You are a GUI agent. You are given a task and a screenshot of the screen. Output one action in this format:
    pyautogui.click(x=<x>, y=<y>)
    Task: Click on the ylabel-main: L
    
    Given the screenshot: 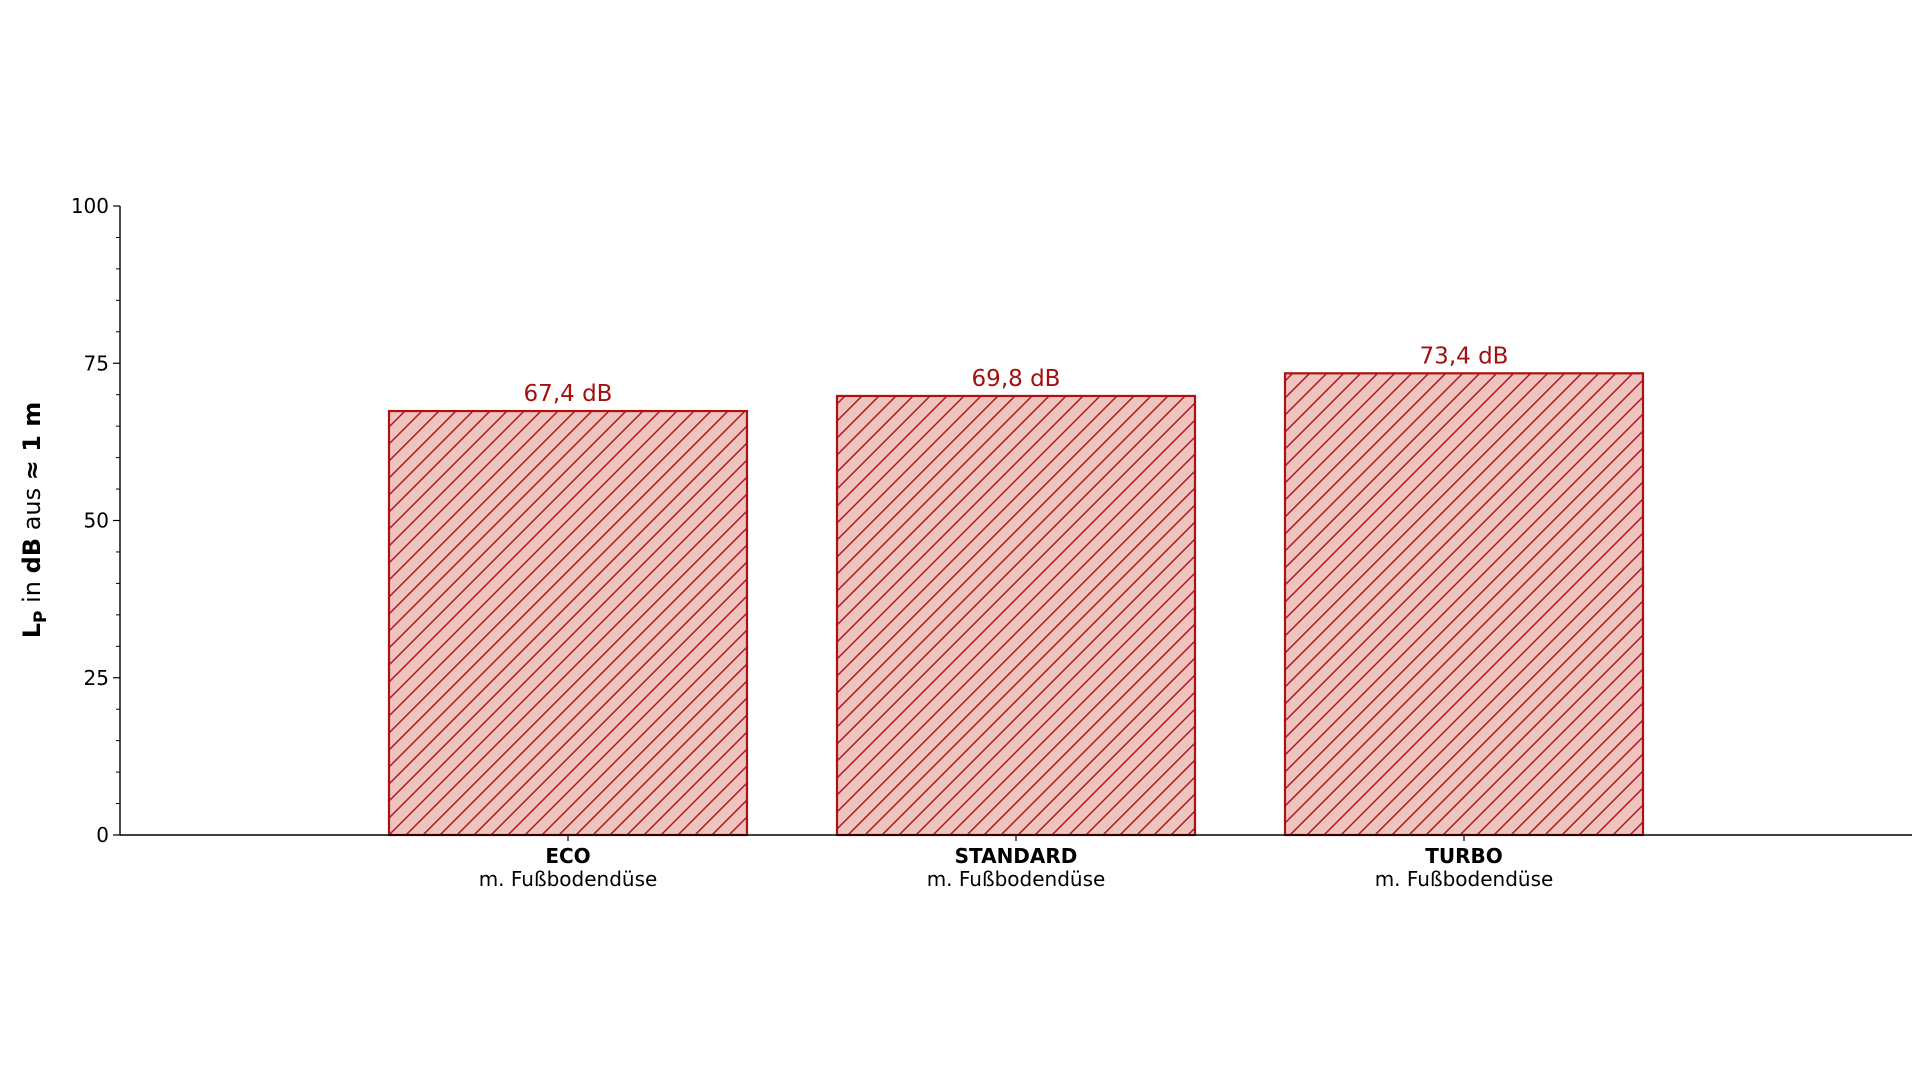 What is the action you would take?
    pyautogui.click(x=32, y=630)
    